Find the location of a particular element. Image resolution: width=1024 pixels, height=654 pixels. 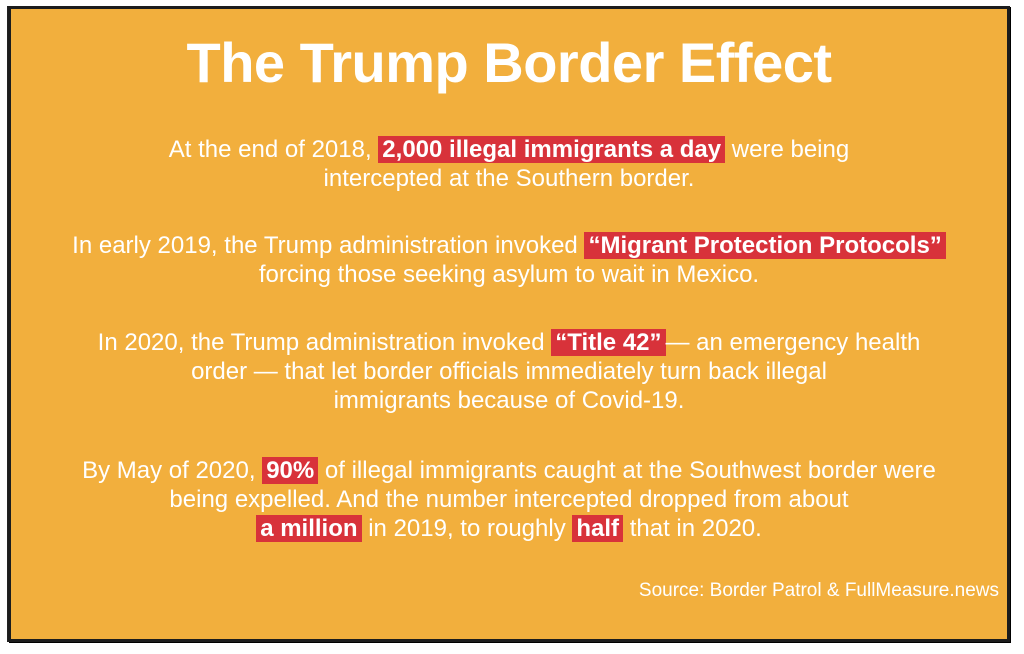

highlight-half: half is located at coordinates (598, 528).